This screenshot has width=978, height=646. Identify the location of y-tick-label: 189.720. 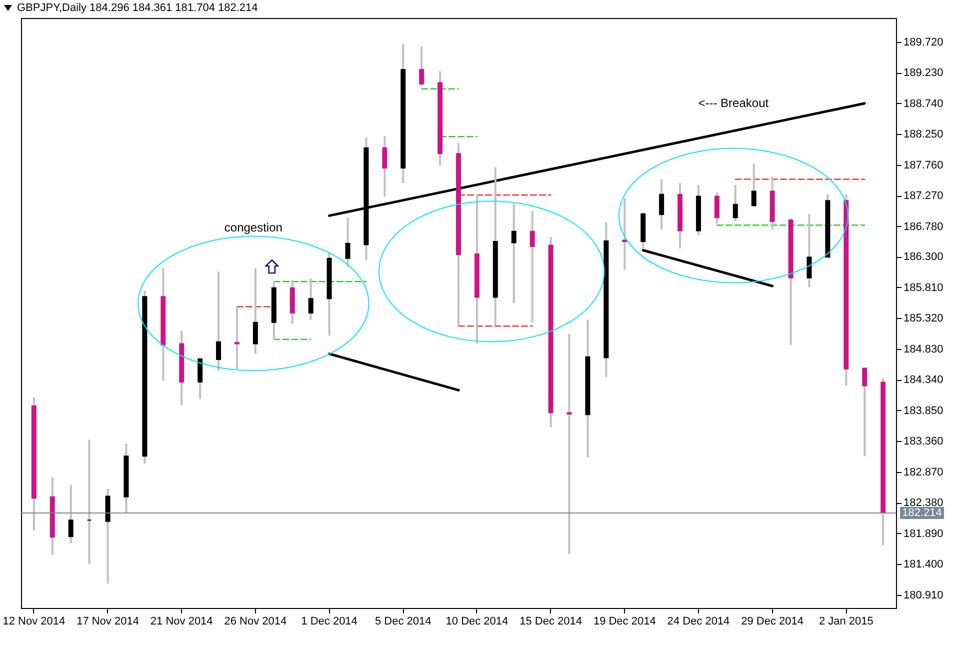
(924, 42).